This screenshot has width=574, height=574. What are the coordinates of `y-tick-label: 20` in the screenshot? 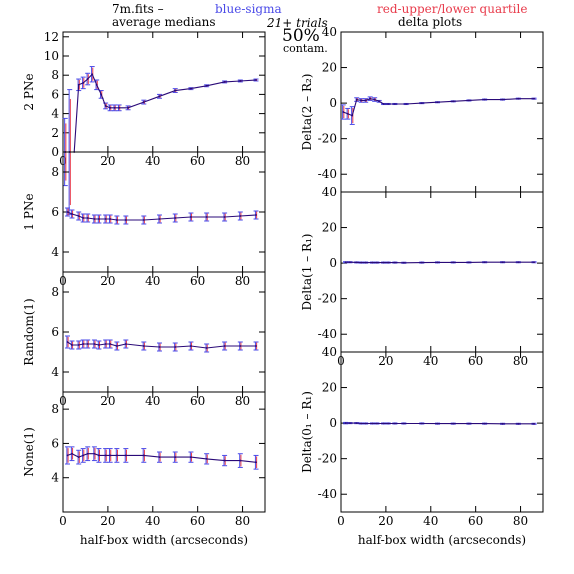 It's located at (329, 68).